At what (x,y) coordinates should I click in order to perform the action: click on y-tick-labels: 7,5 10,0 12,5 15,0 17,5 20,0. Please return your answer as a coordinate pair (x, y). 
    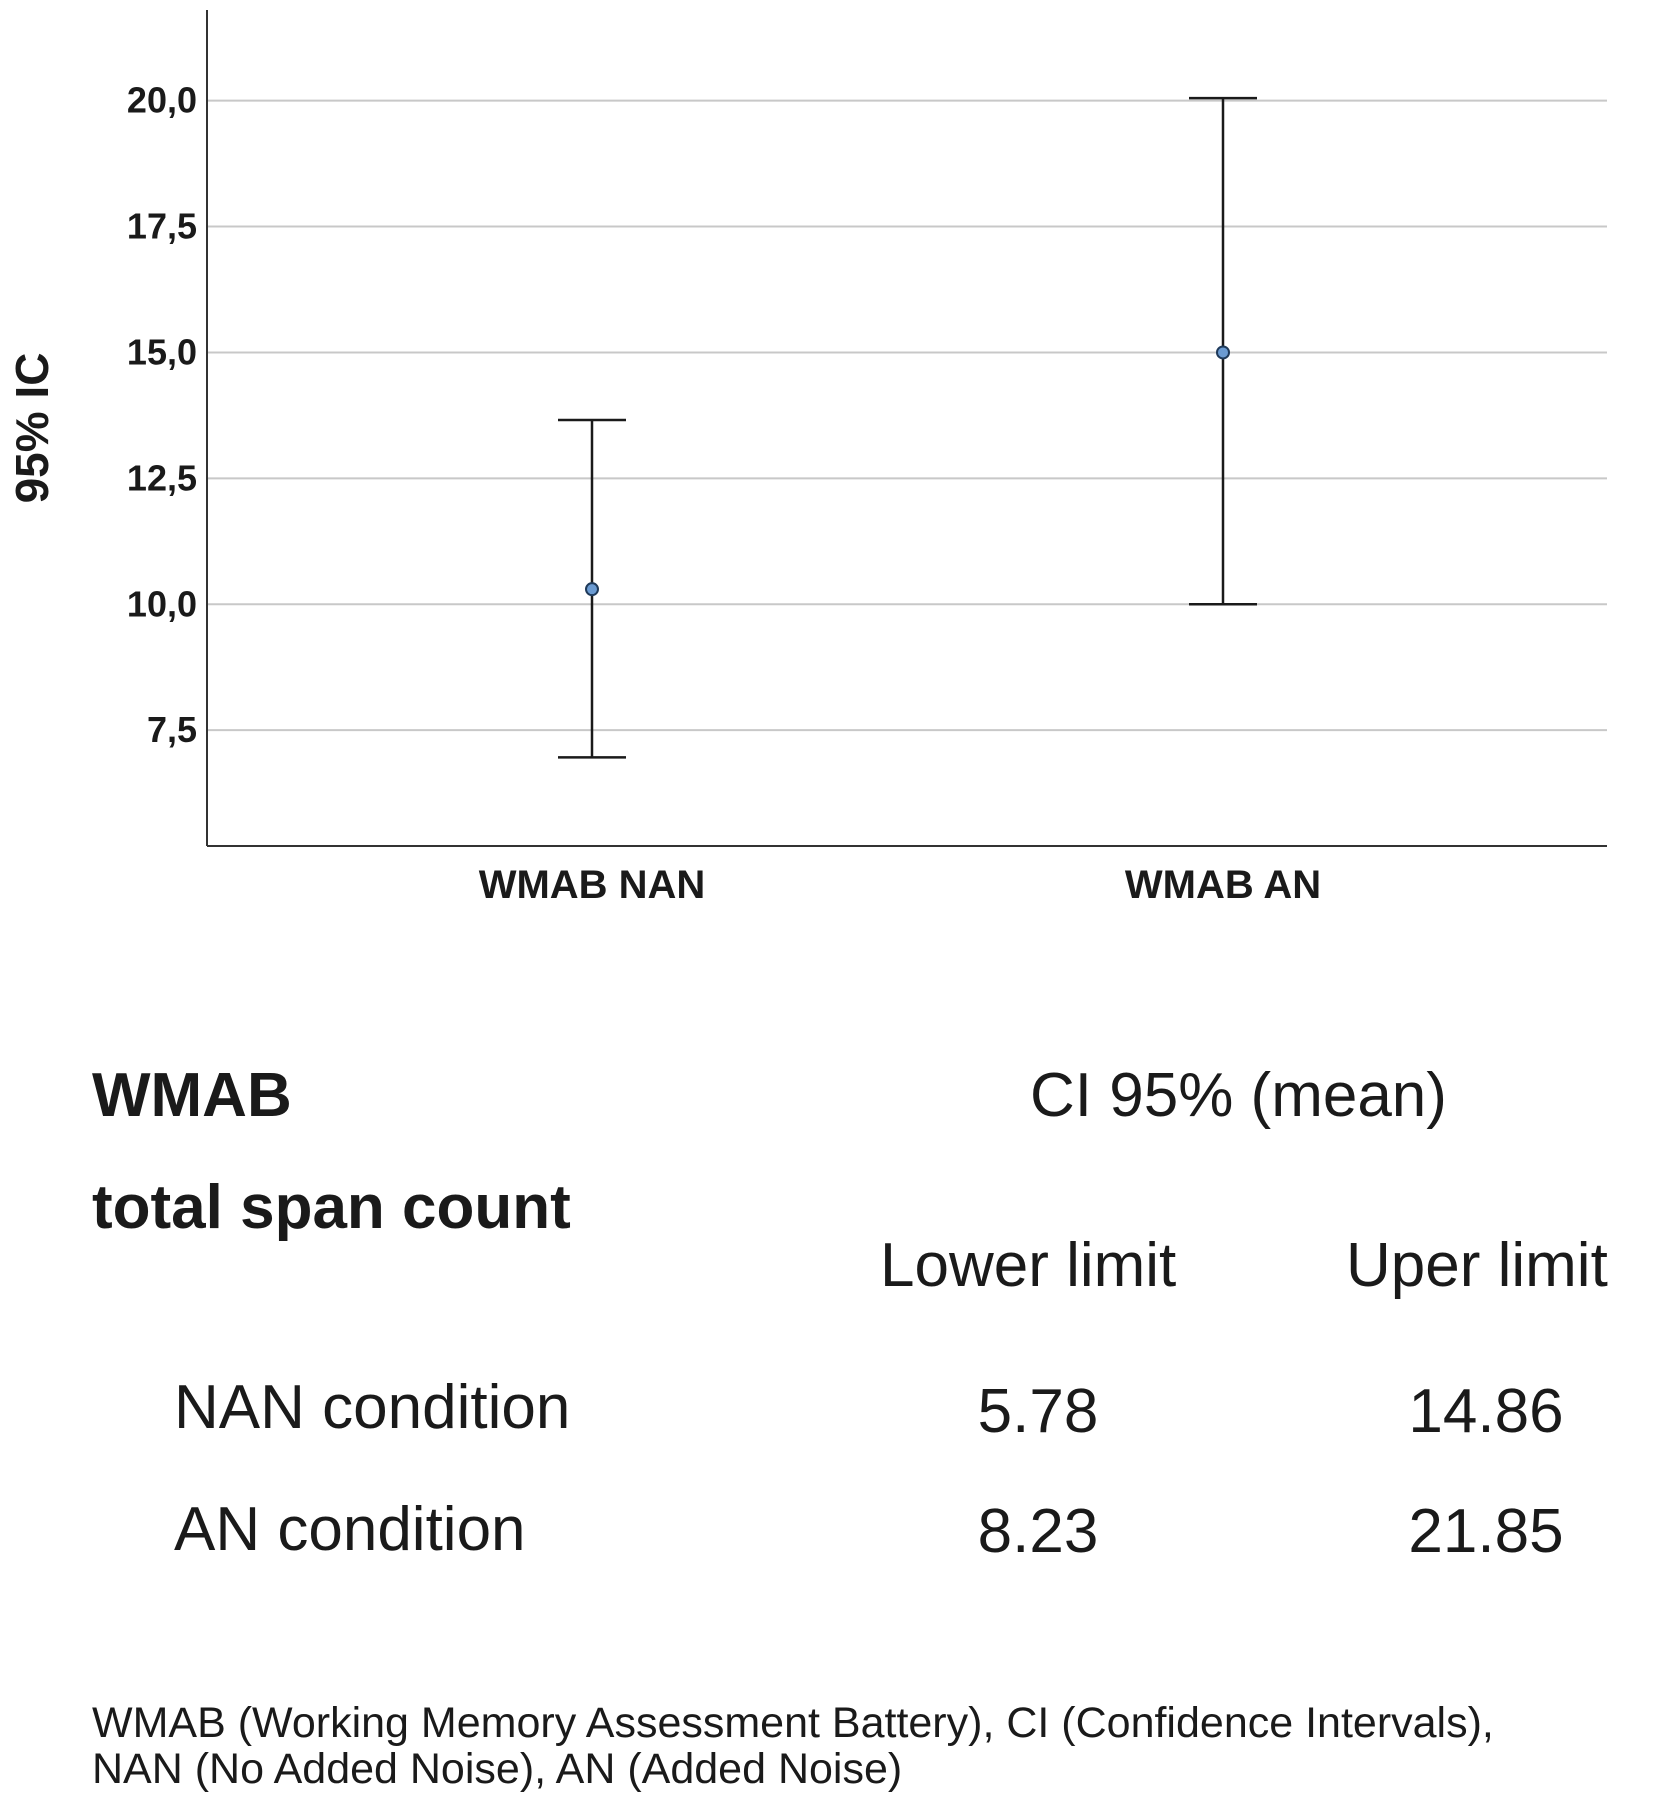
    Looking at the image, I should click on (162, 415).